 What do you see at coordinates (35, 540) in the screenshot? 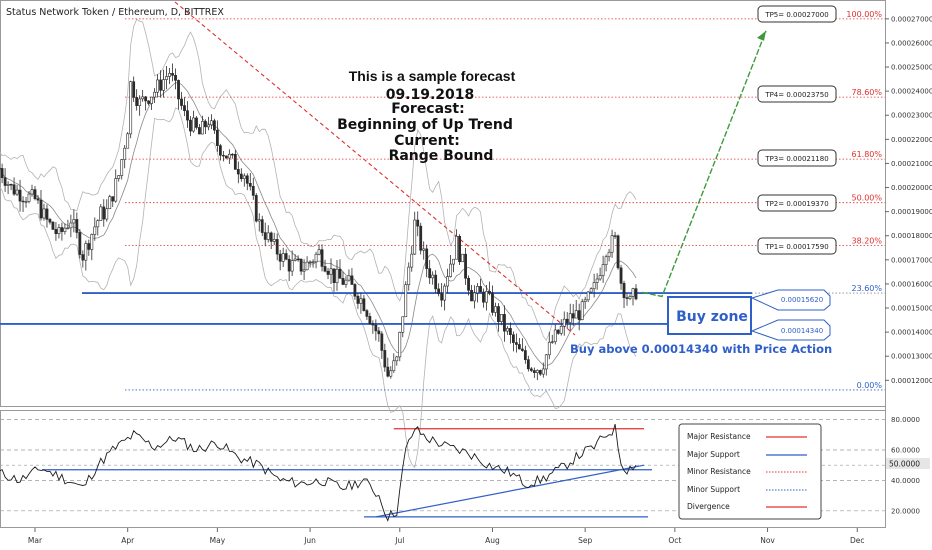
I see `time-tick-label: Mar` at bounding box center [35, 540].